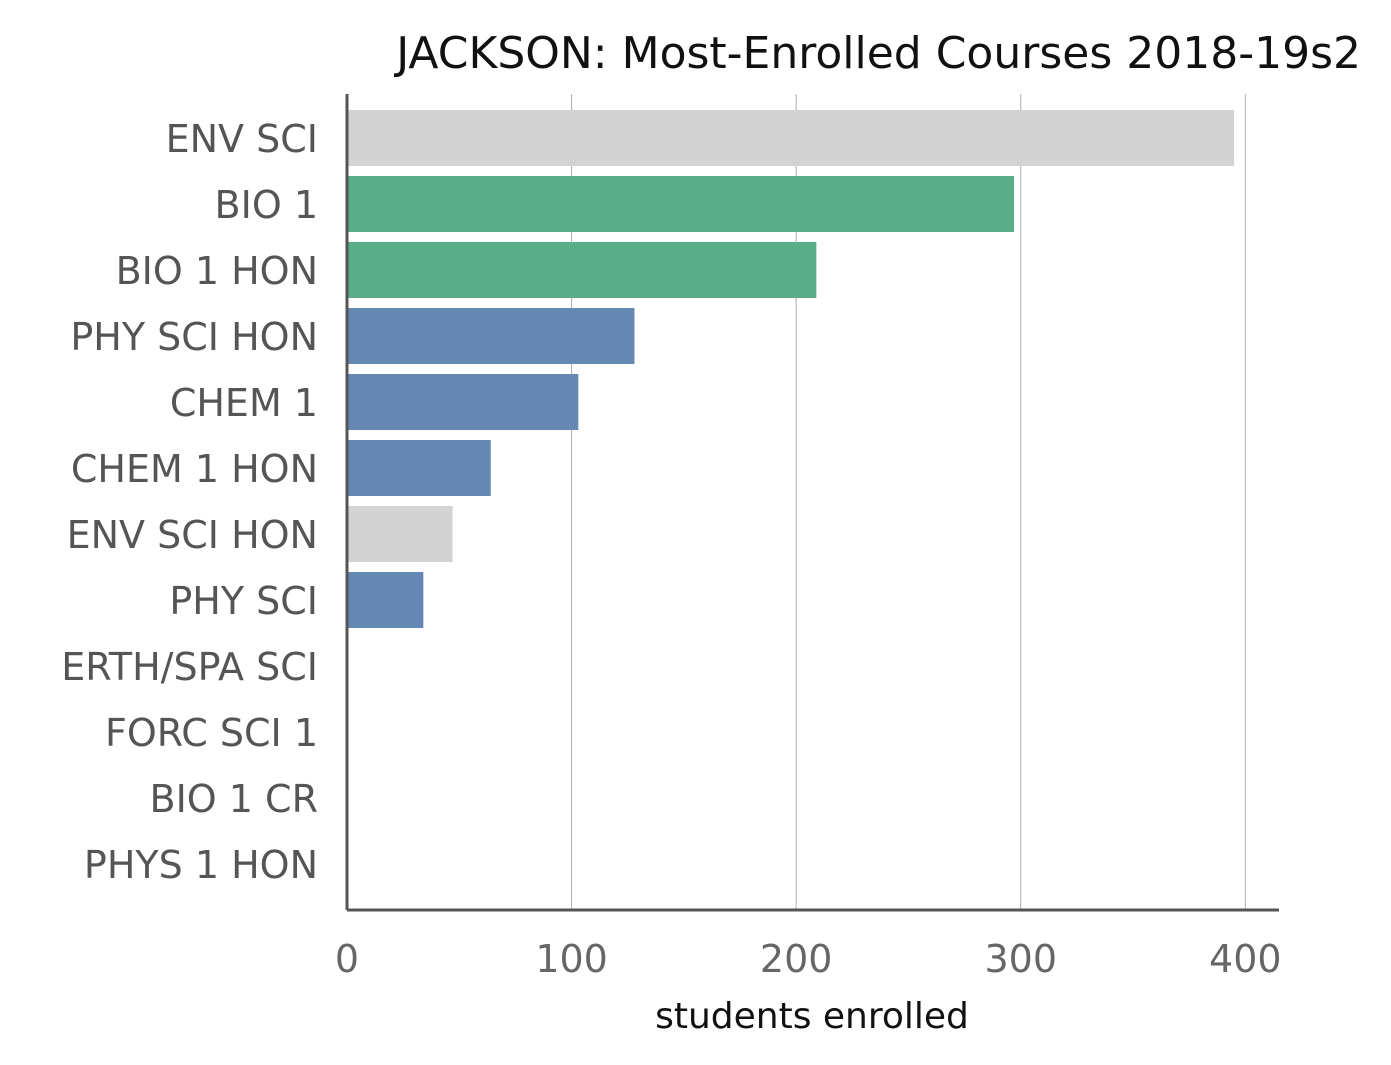 This screenshot has width=1391, height=1065. I want to click on category-label: PHY SCI HON, so click(194, 337).